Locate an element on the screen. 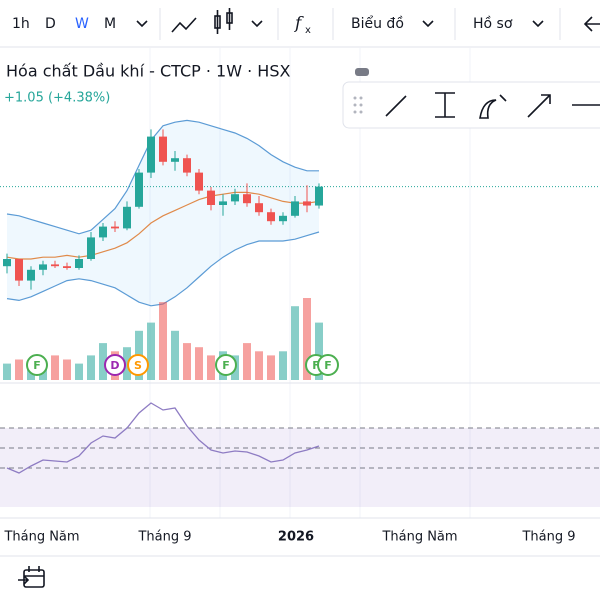 Image resolution: width=600 pixels, height=600 pixels. chart-style-icon is located at coordinates (184, 25).